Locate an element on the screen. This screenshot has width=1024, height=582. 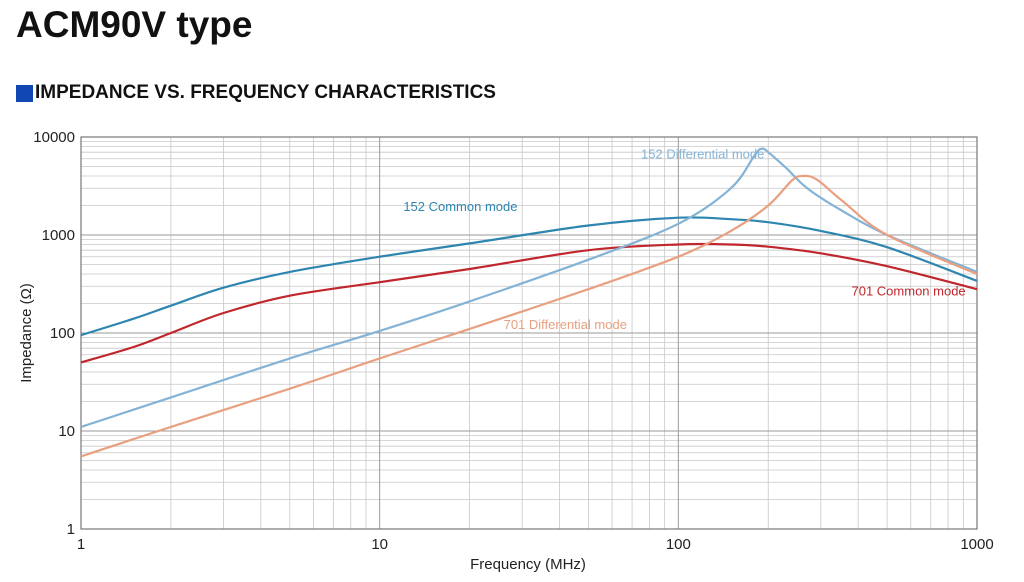
series-label: 152 Common mode is located at coordinates (460, 206).